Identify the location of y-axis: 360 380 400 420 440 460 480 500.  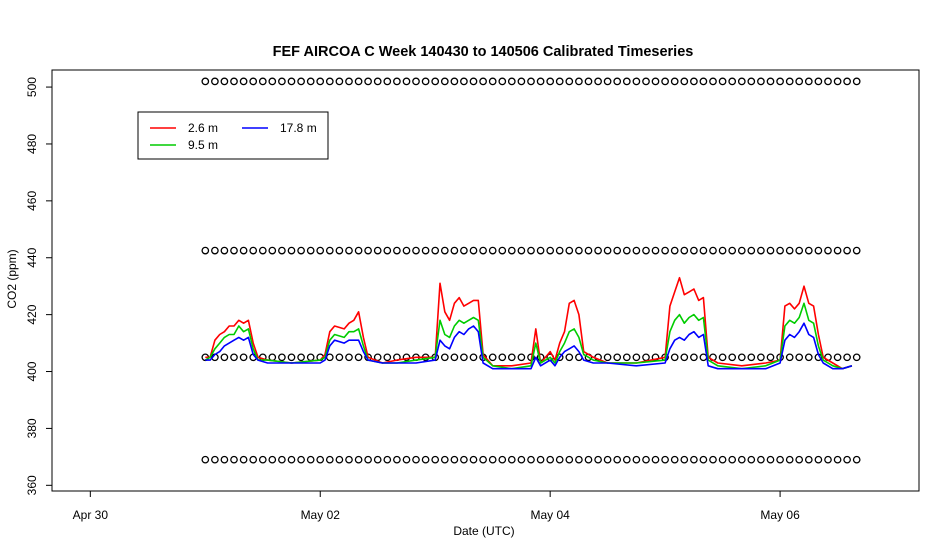
(38, 286).